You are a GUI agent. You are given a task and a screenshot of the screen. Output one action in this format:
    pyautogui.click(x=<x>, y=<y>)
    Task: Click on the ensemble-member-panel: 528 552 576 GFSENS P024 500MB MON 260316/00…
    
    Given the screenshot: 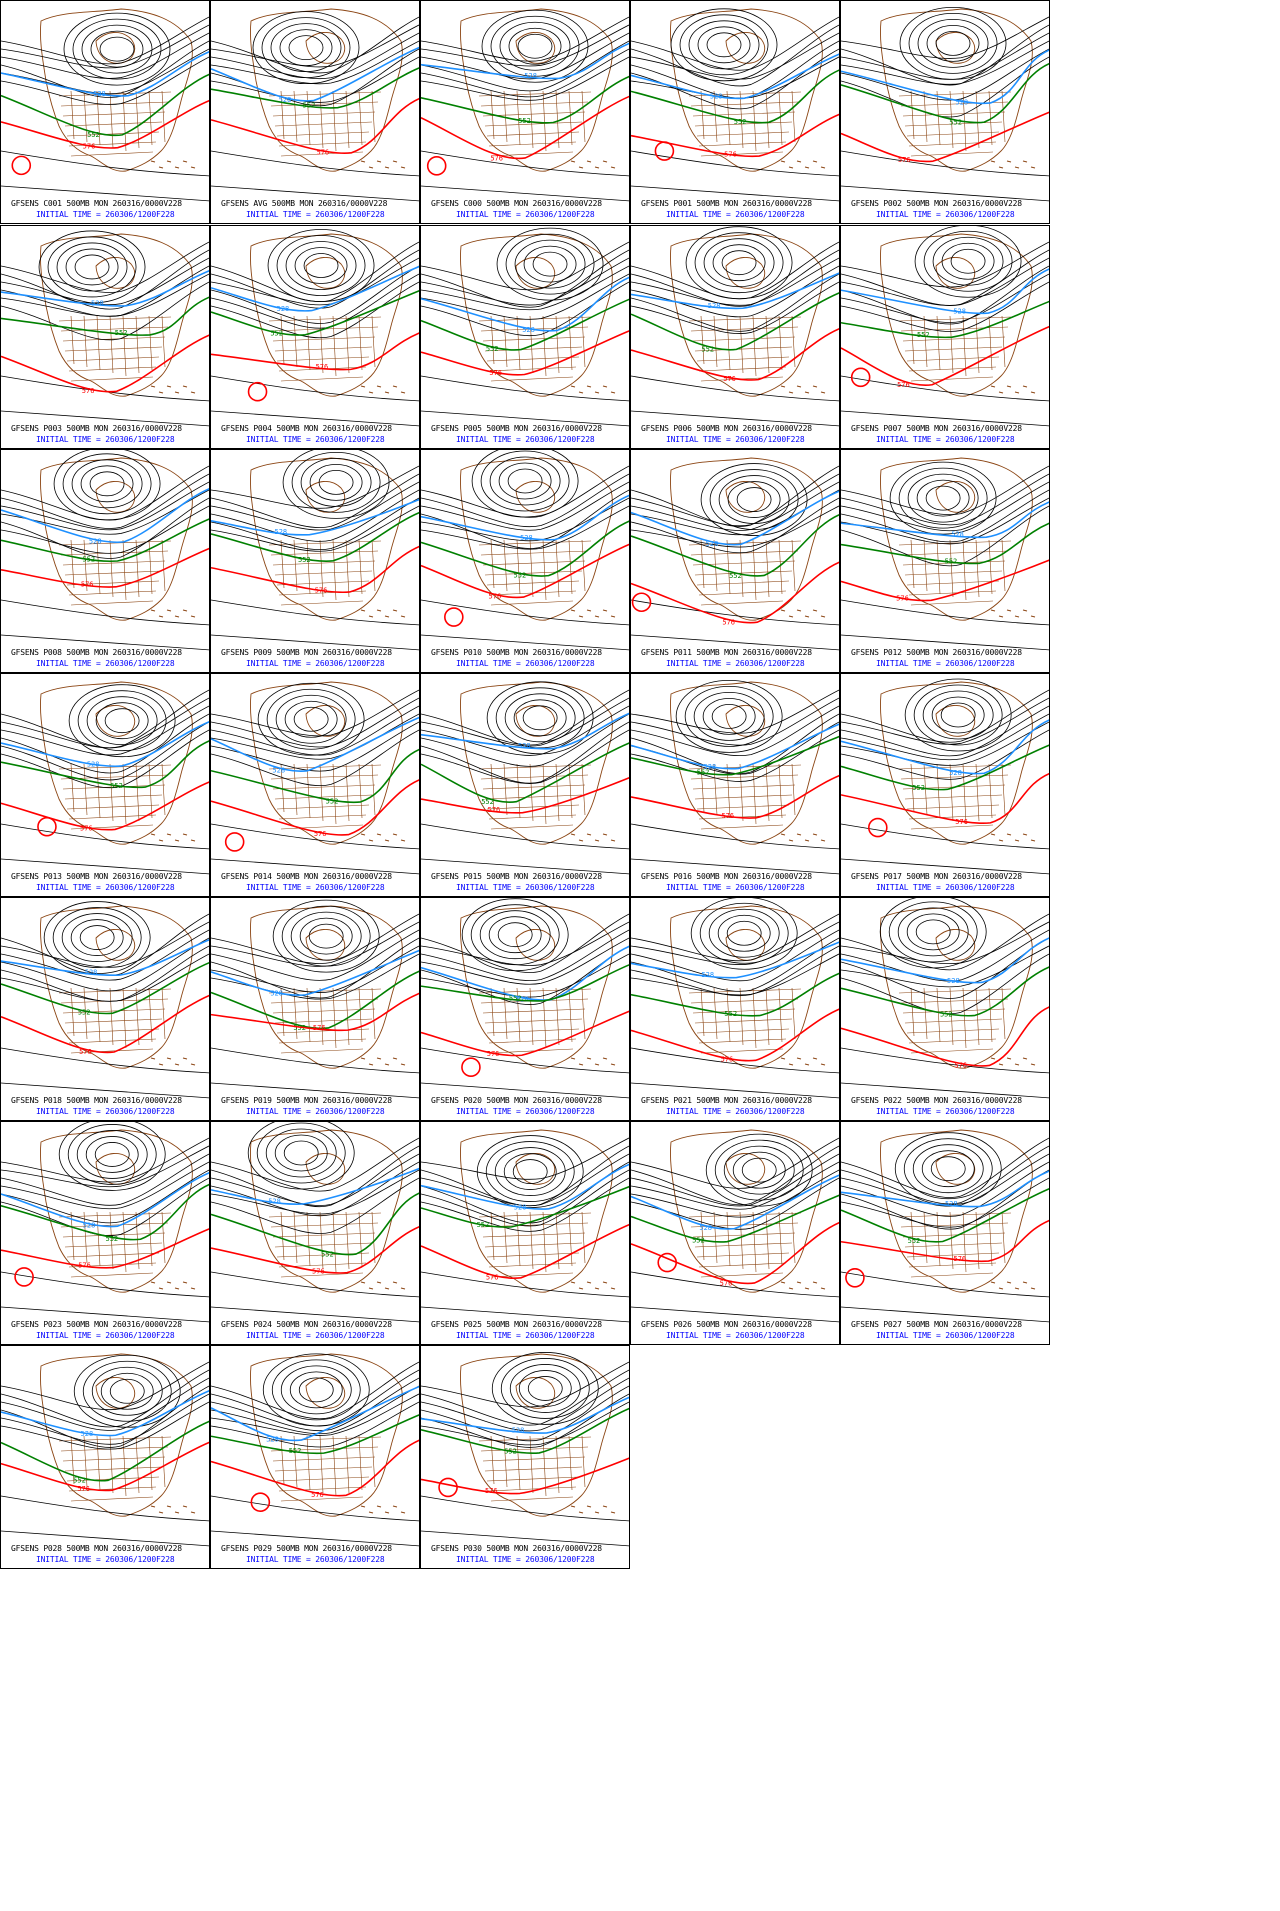 What is the action you would take?
    pyautogui.click(x=315, y=1233)
    